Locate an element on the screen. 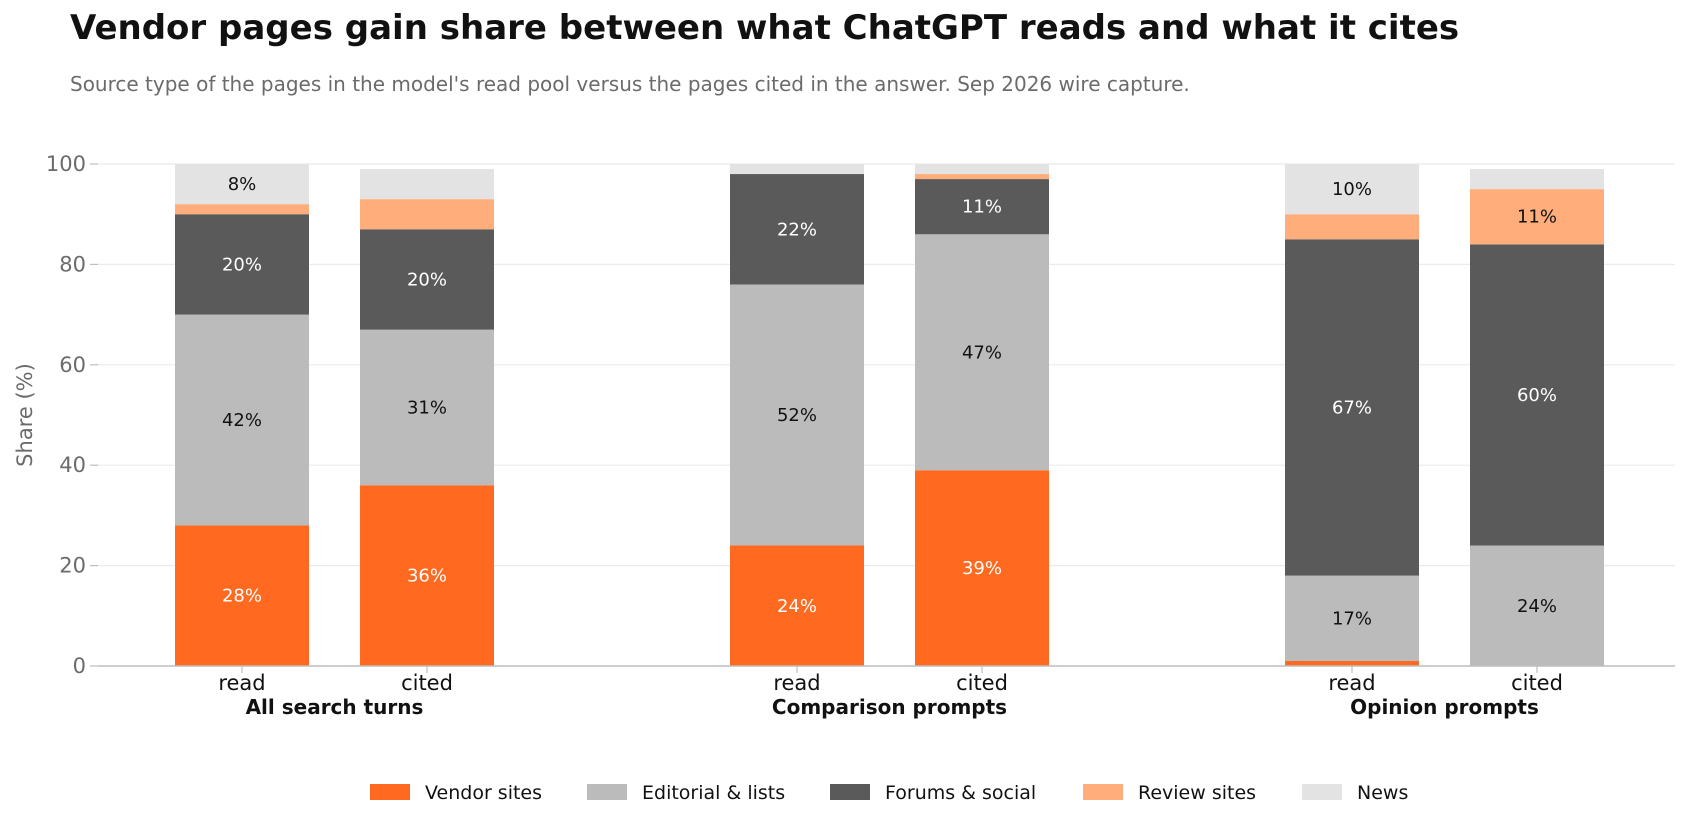  legend-label: News is located at coordinates (1382, 793).